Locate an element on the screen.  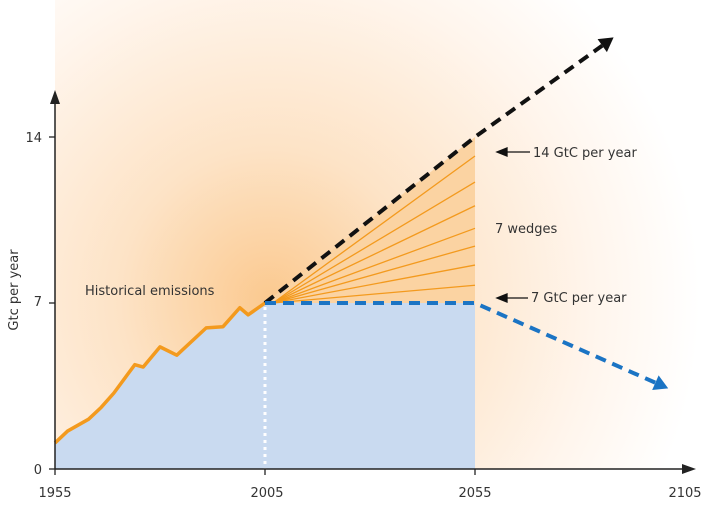
annotation-7-wedges: 7 wedges is located at coordinates (526, 229).